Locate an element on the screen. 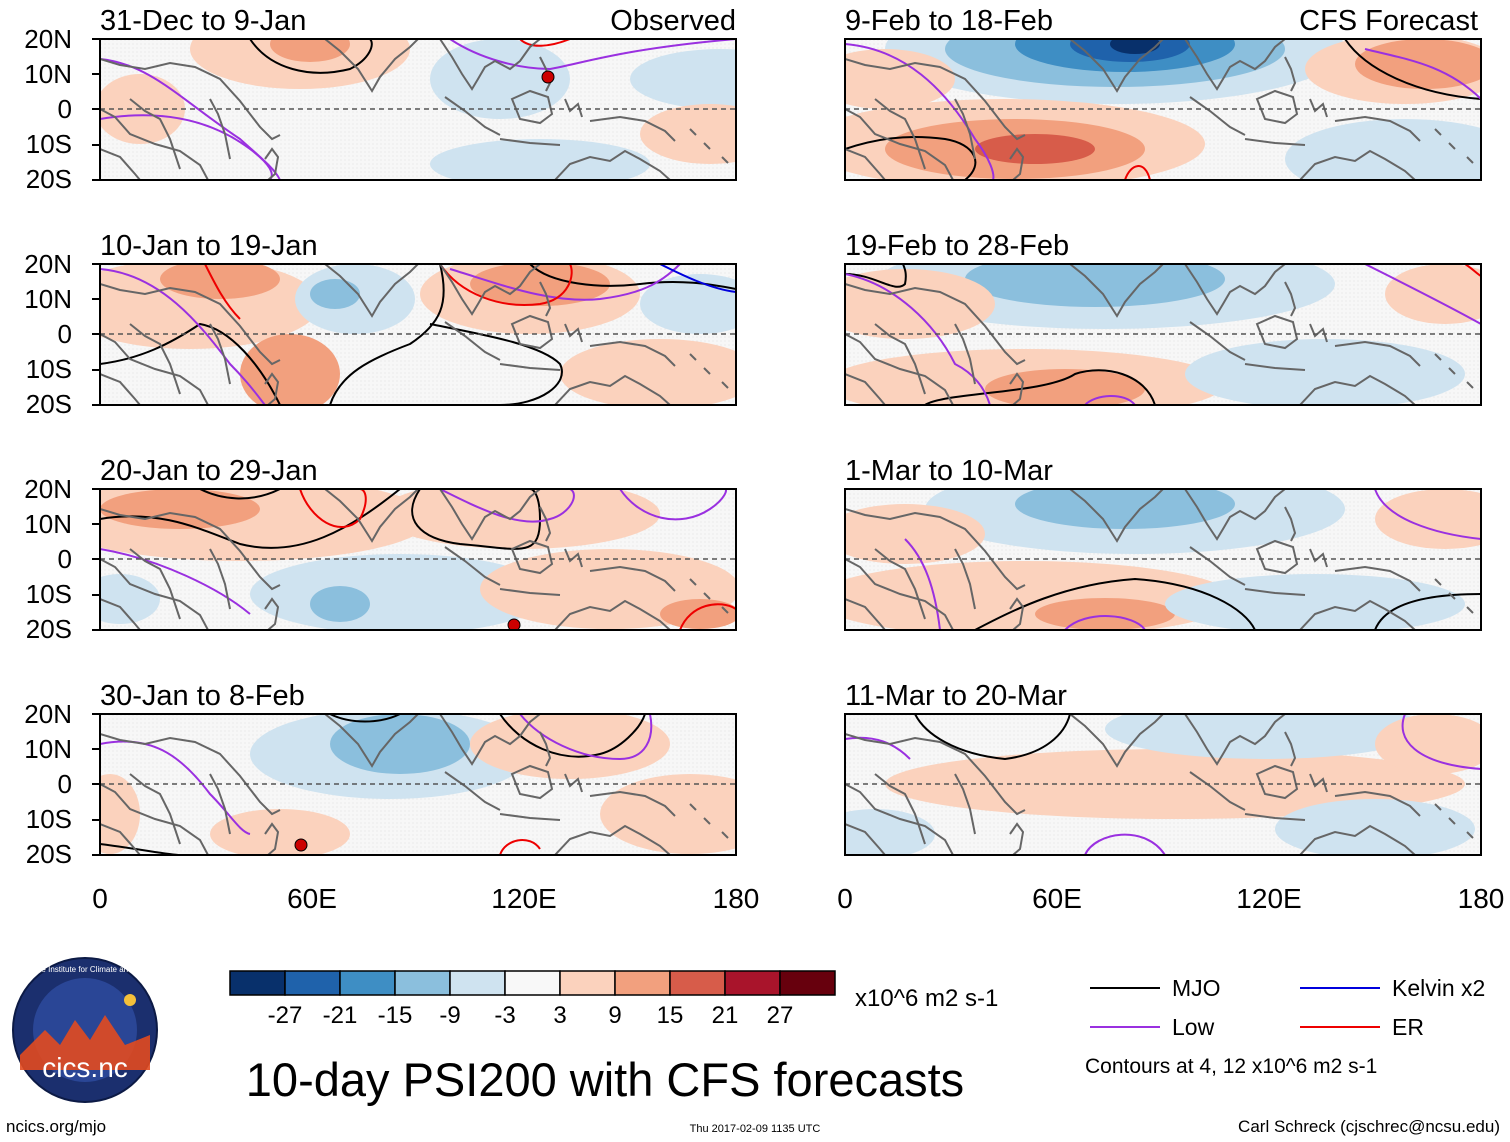 This screenshot has height=1142, width=1510. colorbar-tick: 21 is located at coordinates (725, 1015).